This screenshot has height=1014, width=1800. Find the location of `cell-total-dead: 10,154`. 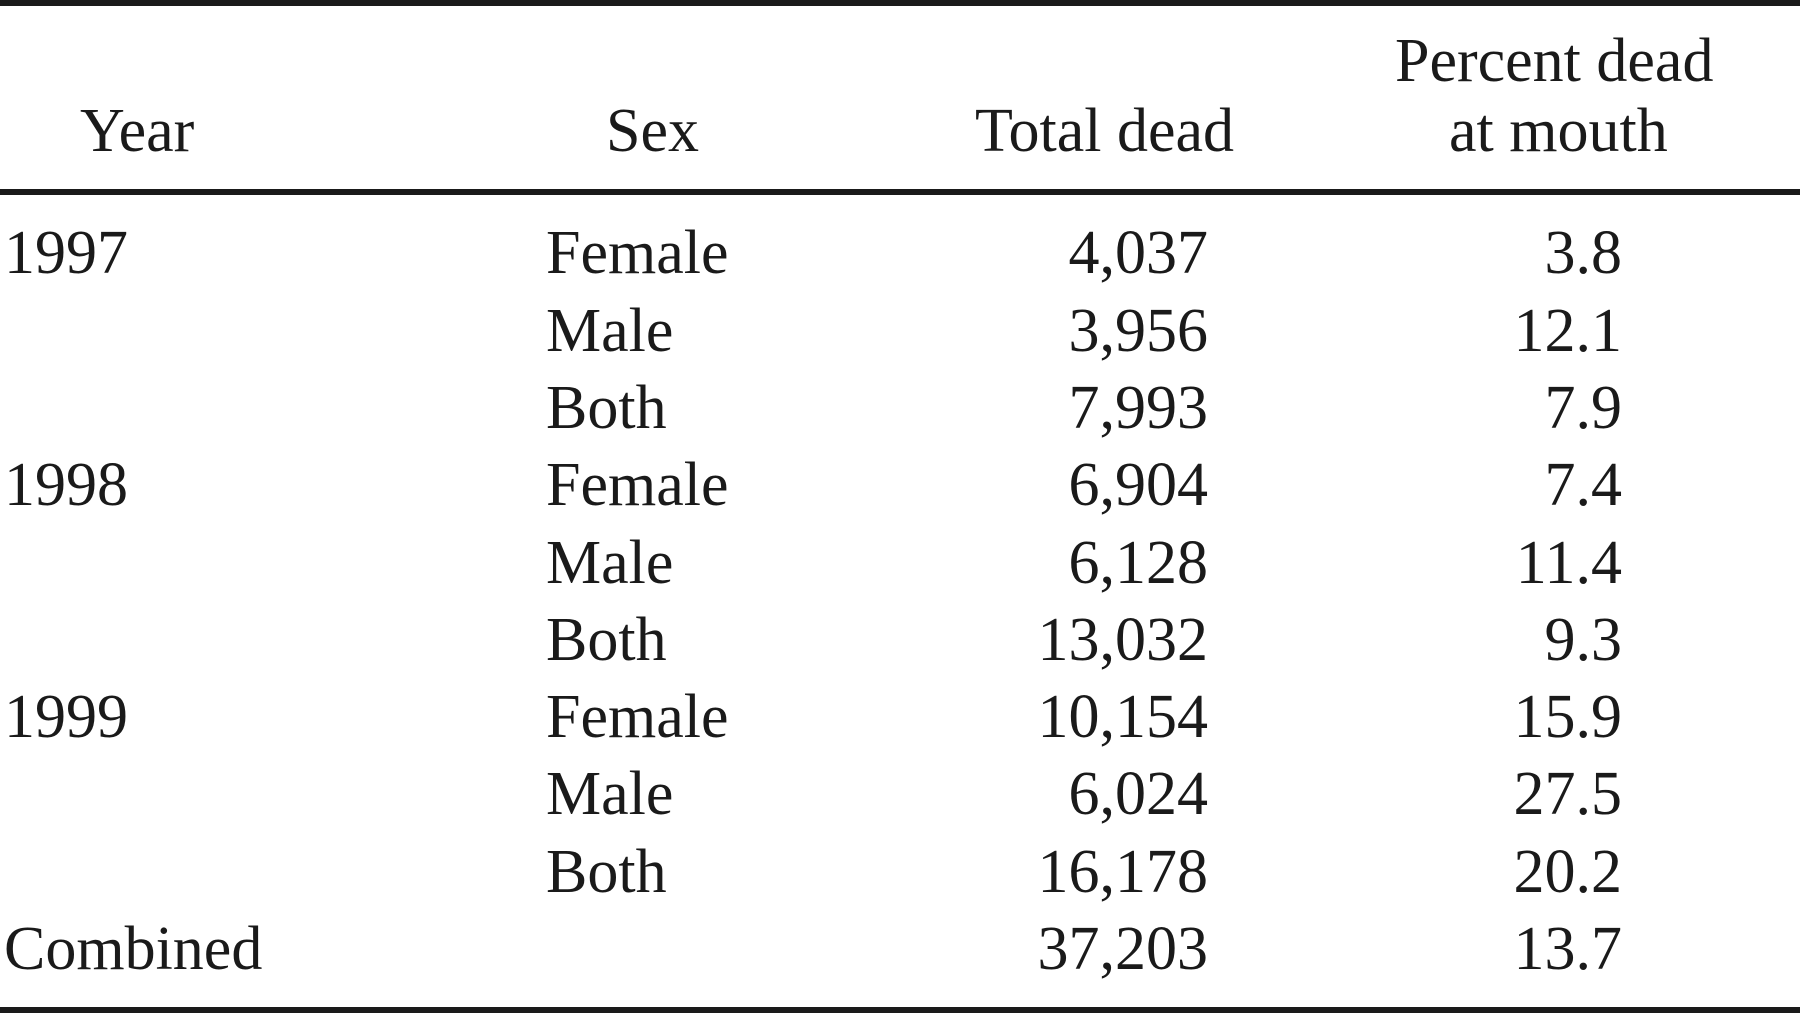

cell-total-dead: 10,154 is located at coordinates (1123, 717).